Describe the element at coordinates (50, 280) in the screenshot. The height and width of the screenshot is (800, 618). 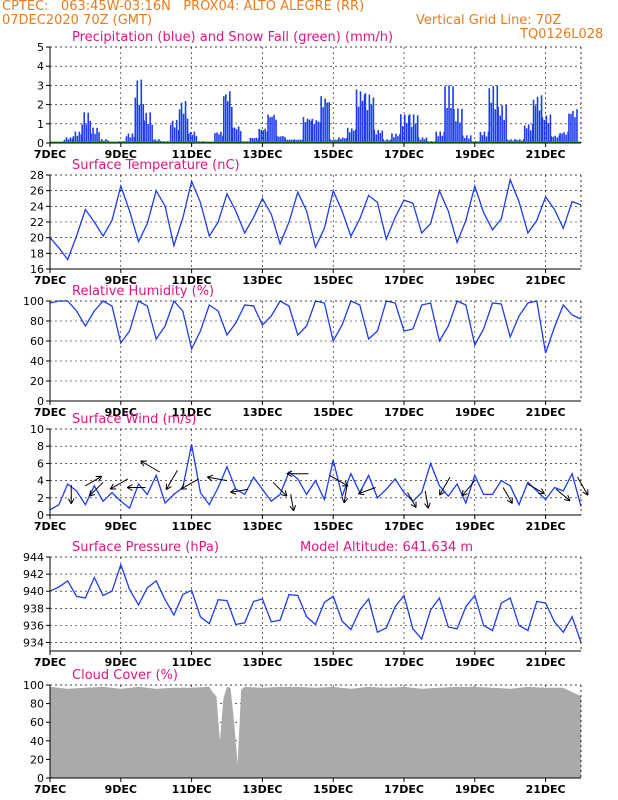
I see `x-tick-label: 7DEC` at that location.